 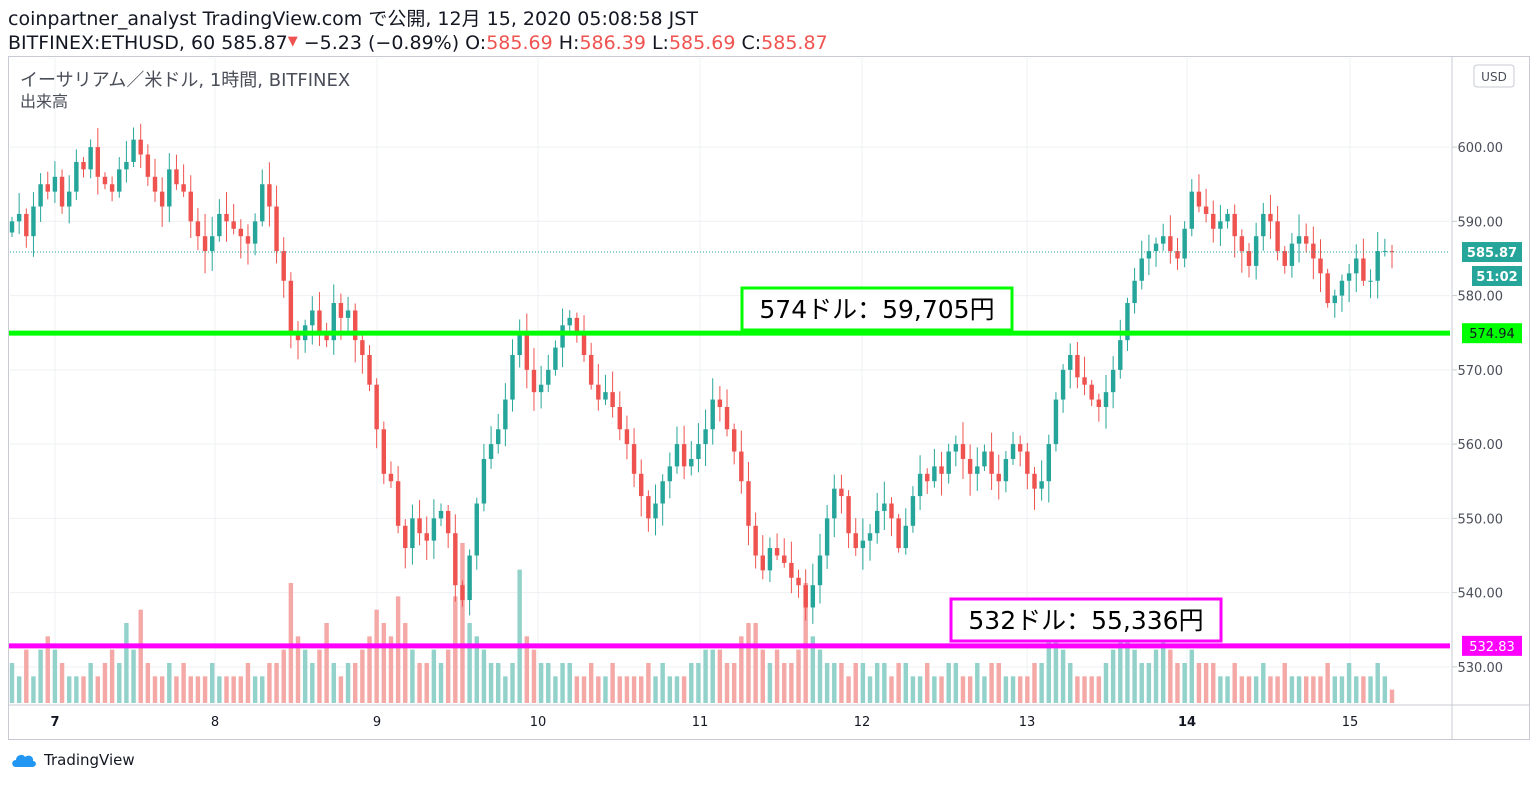 What do you see at coordinates (215, 722) in the screenshot?
I see `time-tick-label: 8` at bounding box center [215, 722].